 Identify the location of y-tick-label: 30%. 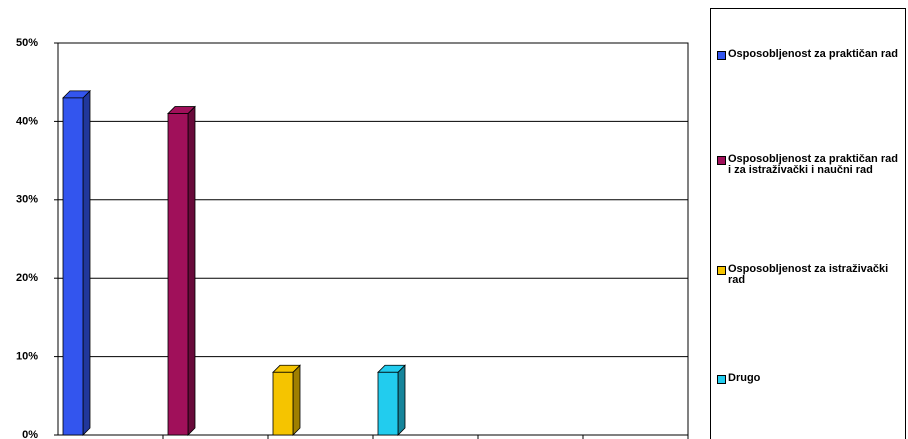
(27, 200).